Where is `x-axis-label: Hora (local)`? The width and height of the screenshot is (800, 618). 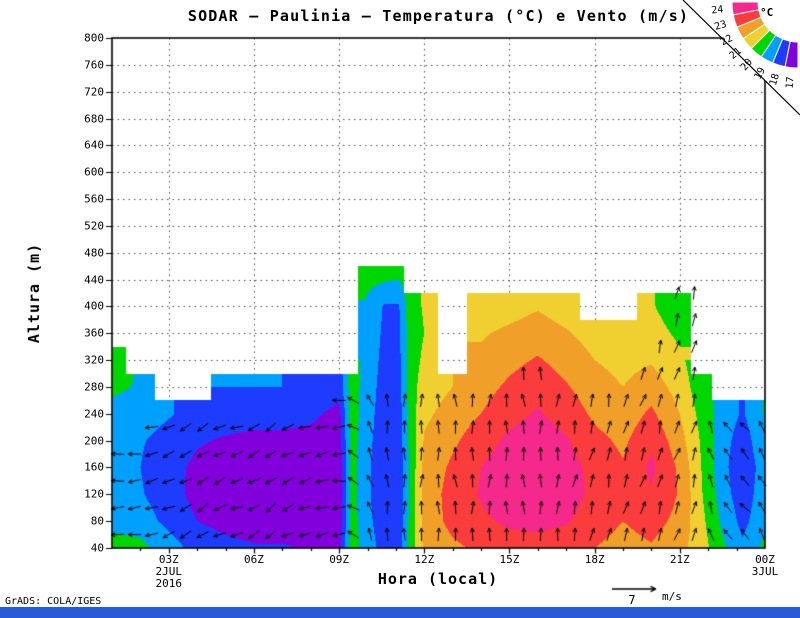
x-axis-label: Hora (local) is located at coordinates (438, 579).